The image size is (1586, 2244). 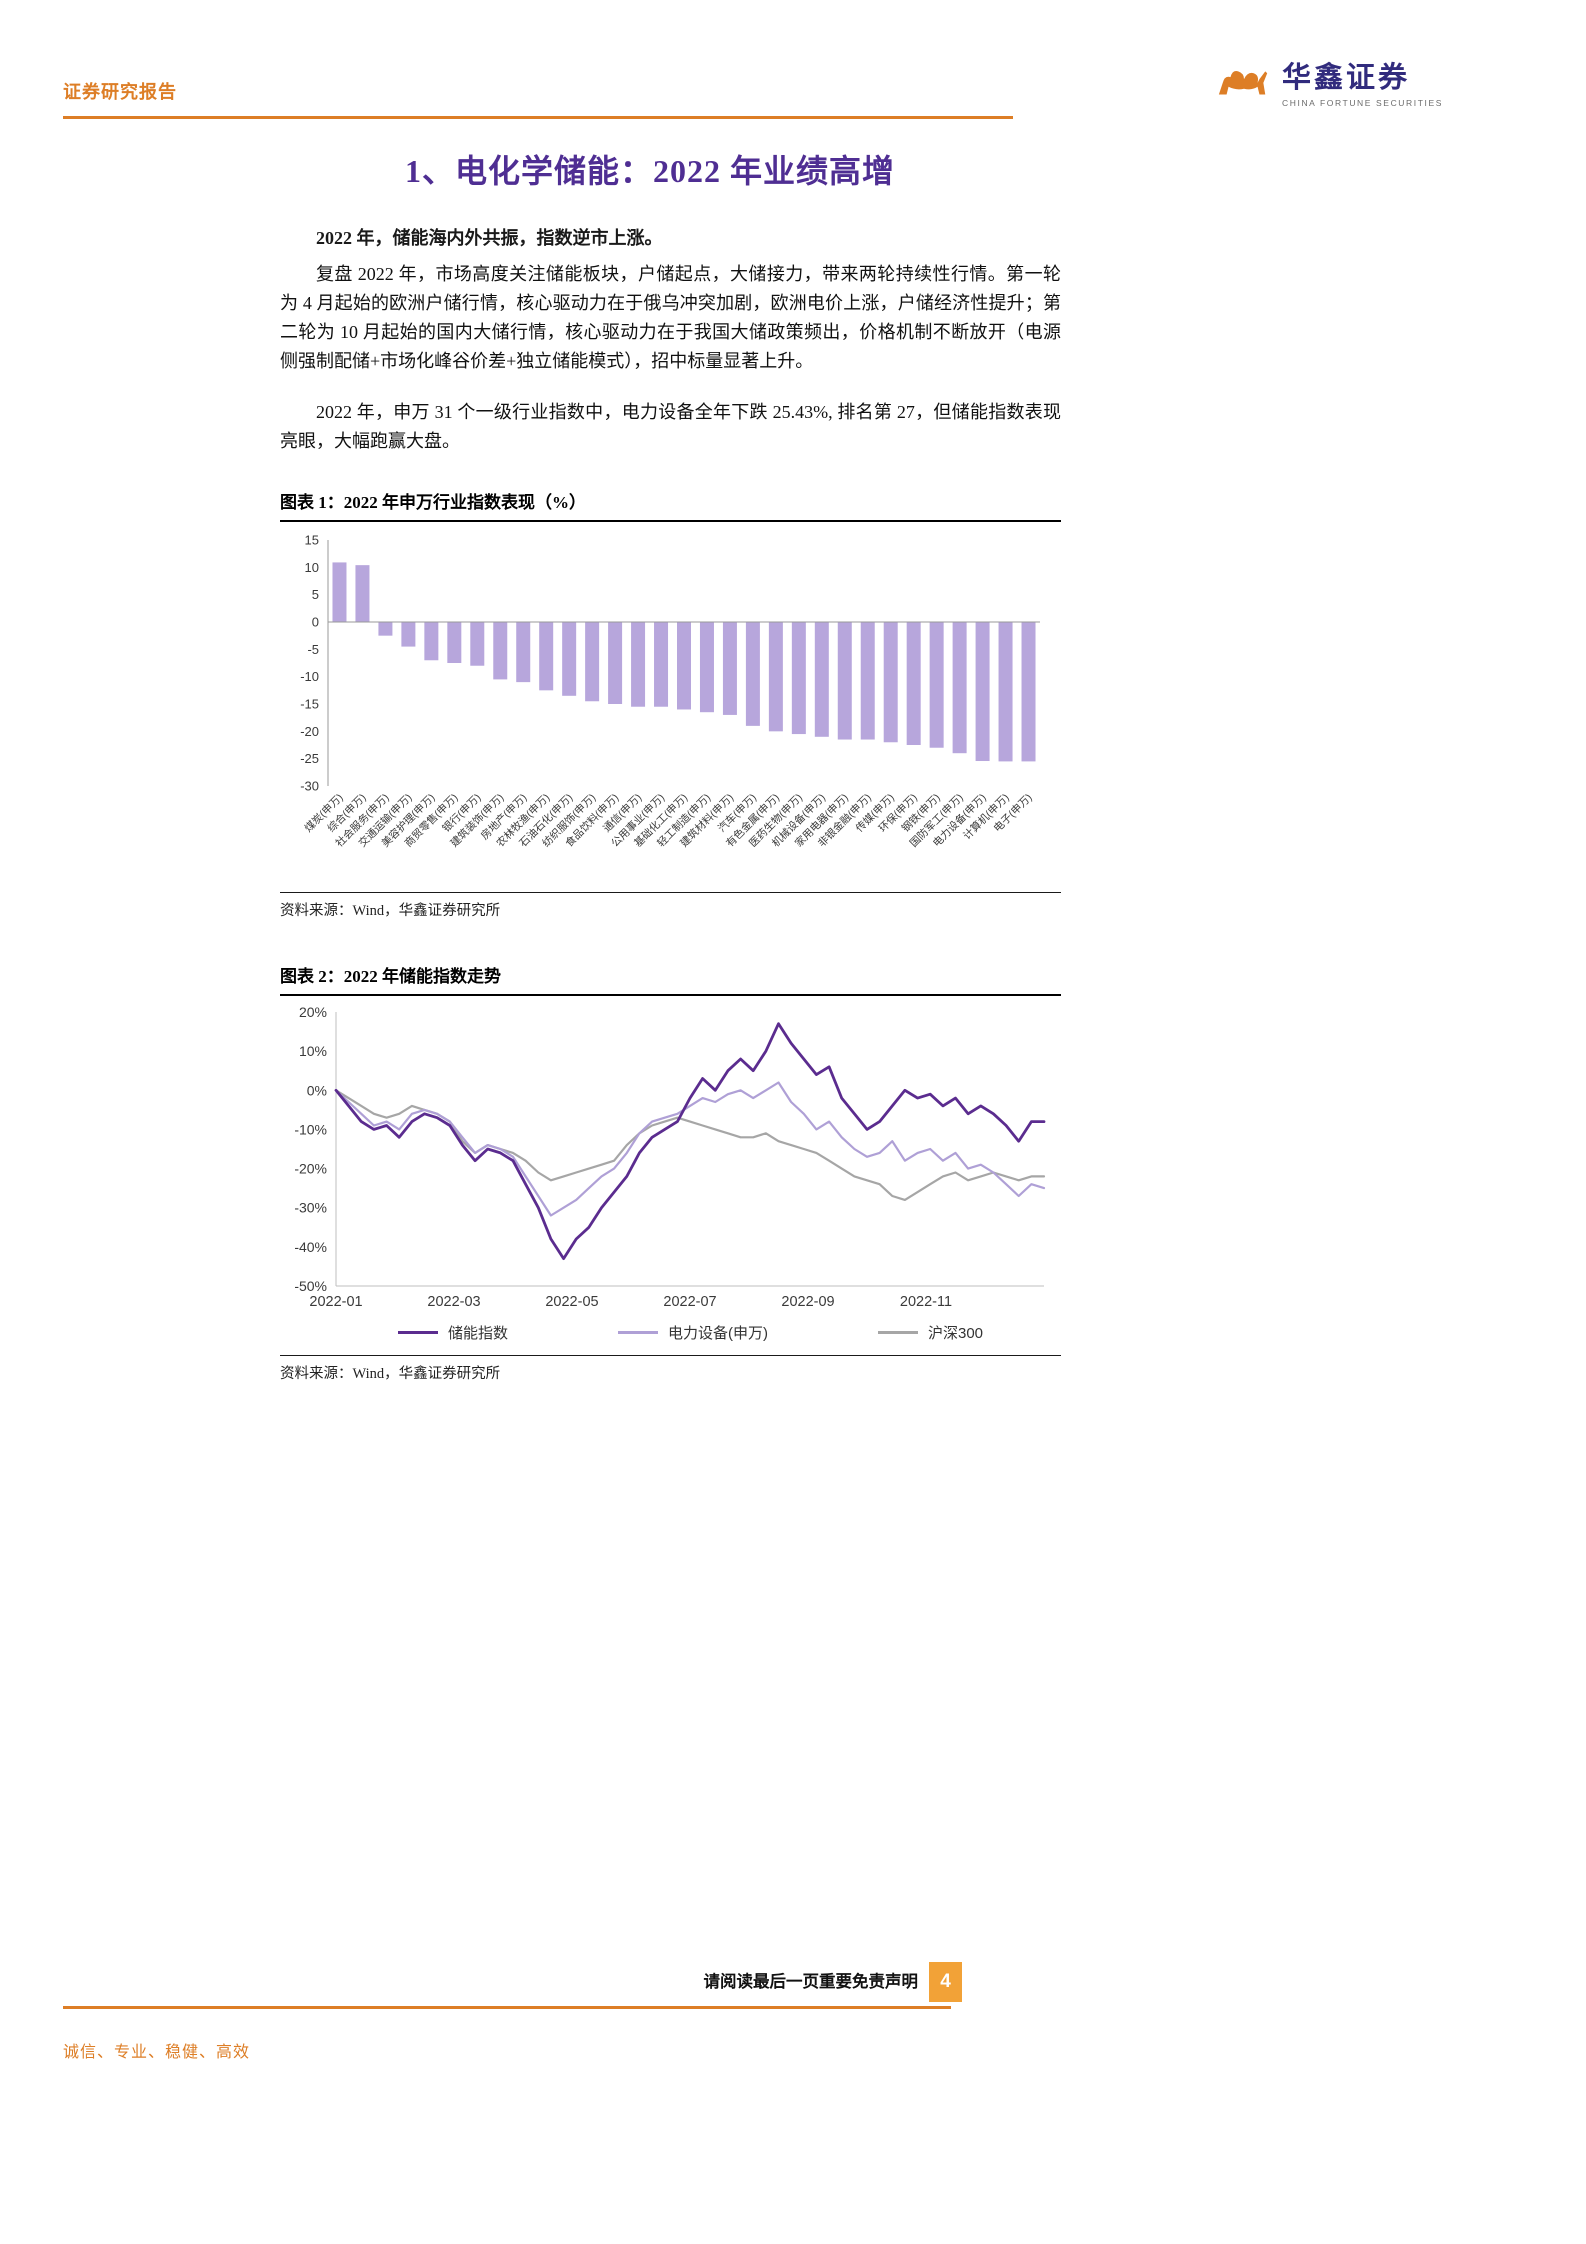 I want to click on svg-text: 2022-05, so click(x=571, y=1302).